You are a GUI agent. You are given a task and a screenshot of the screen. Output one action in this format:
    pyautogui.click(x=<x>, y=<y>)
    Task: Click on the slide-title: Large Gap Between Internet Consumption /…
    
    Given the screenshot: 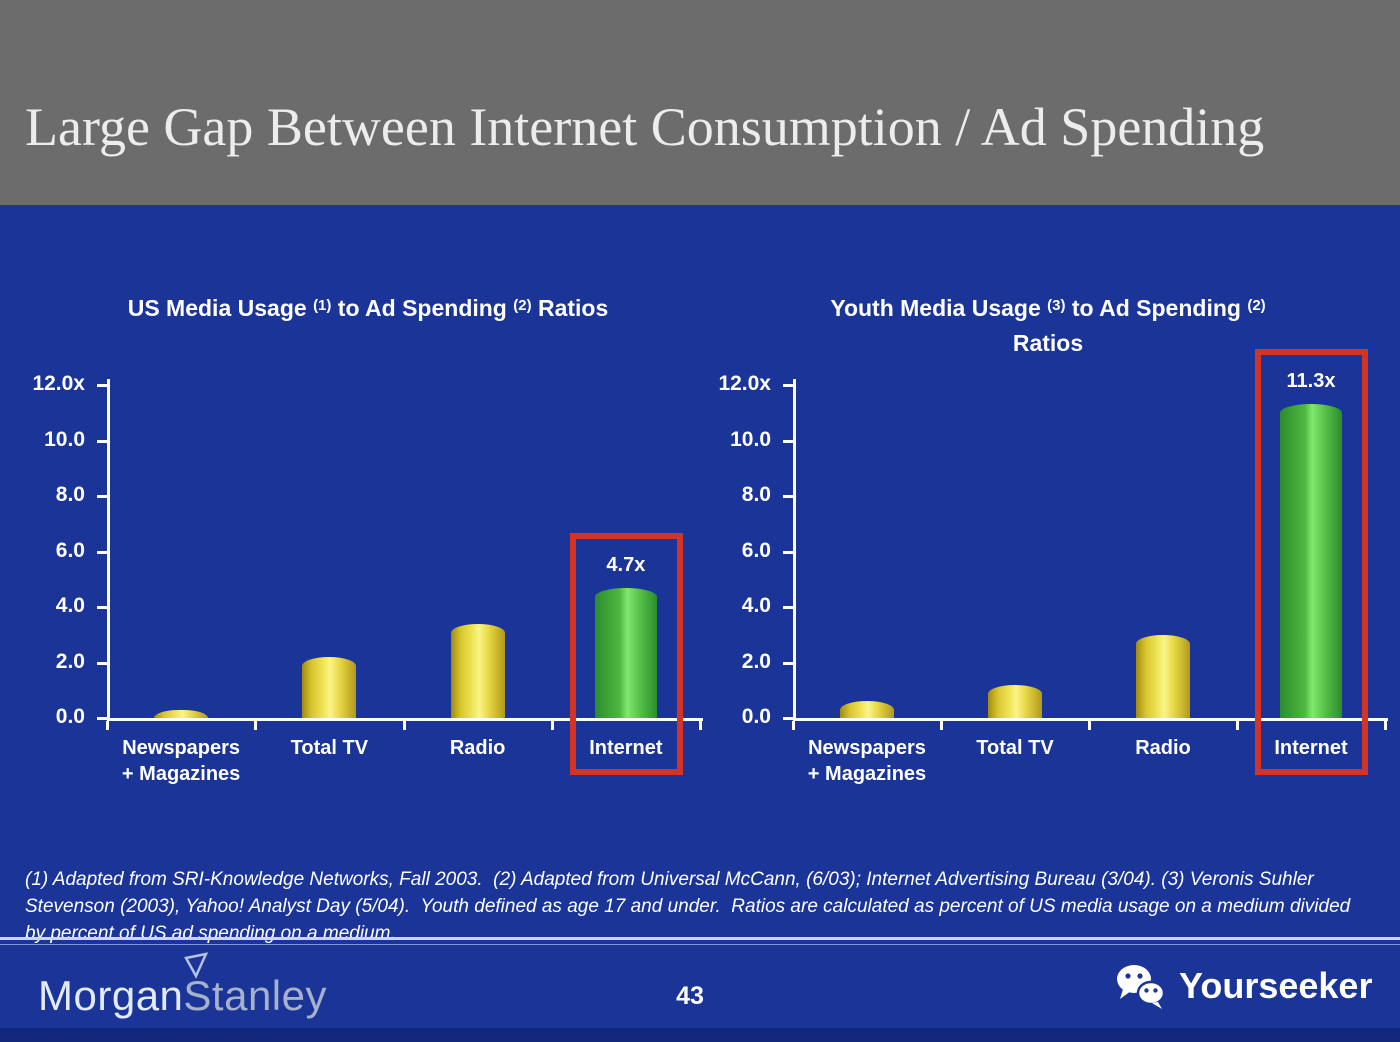 What is the action you would take?
    pyautogui.click(x=645, y=127)
    